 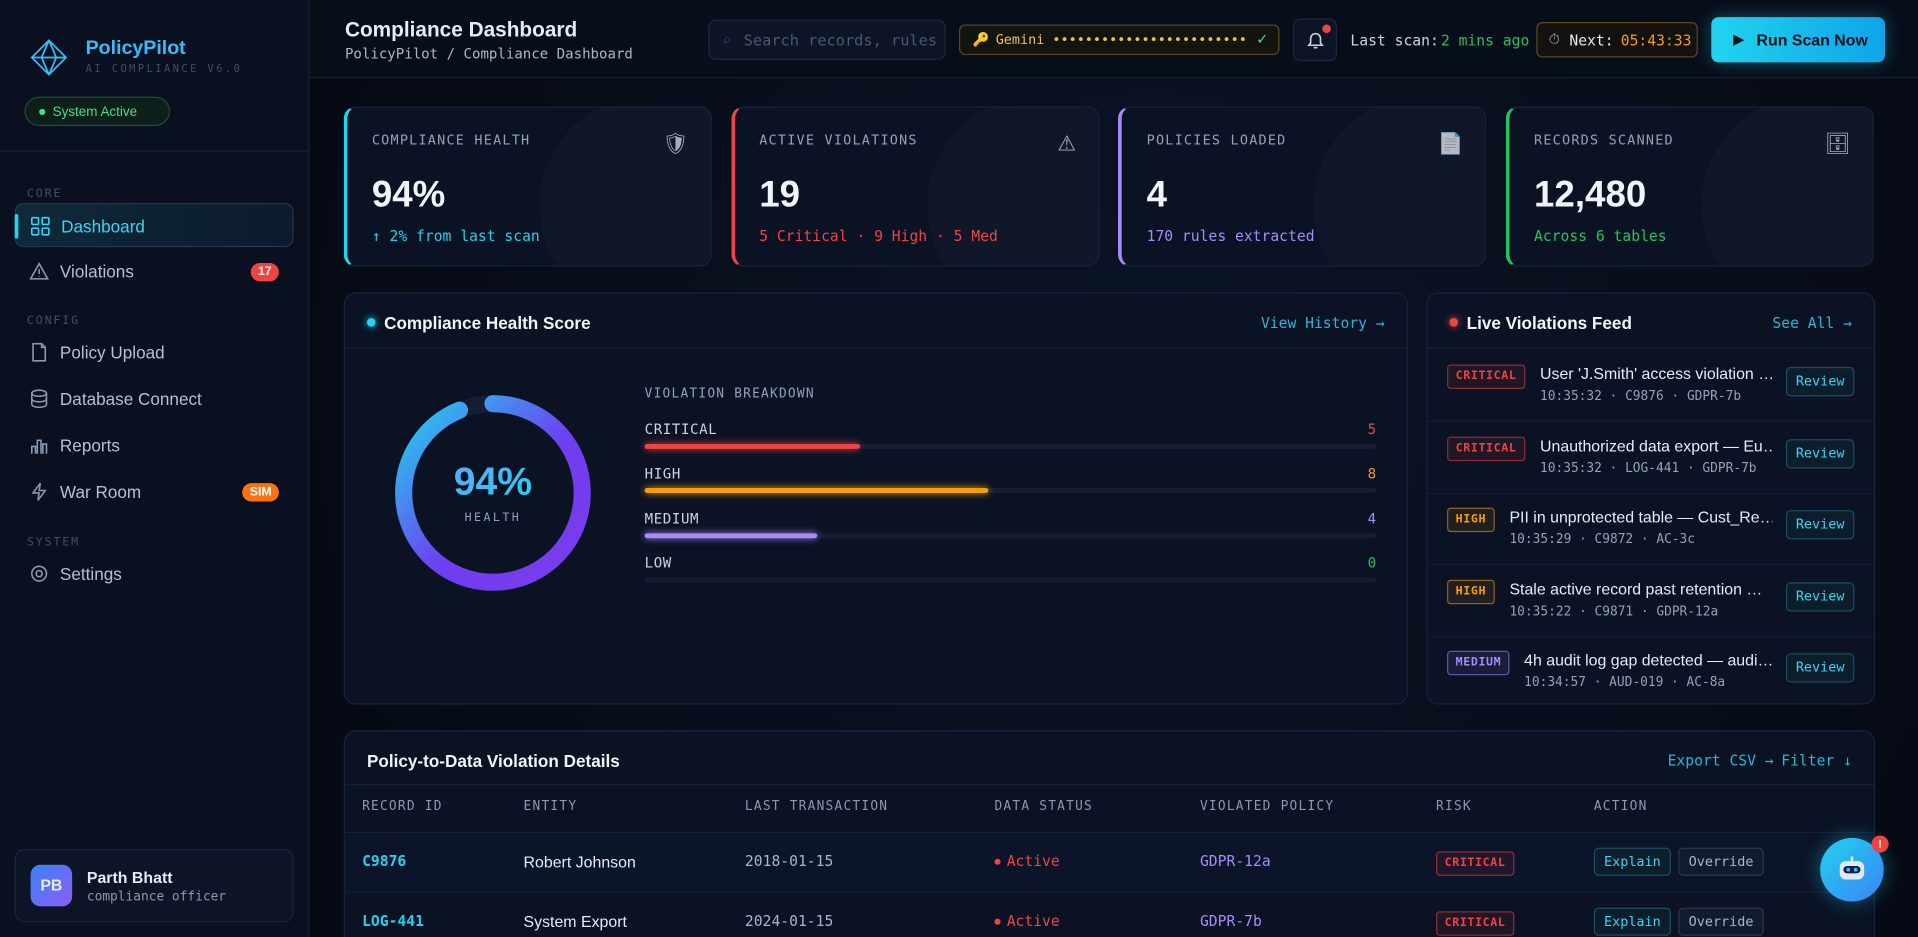 What do you see at coordinates (493, 493) in the screenshot?
I see `gauge-arc` at bounding box center [493, 493].